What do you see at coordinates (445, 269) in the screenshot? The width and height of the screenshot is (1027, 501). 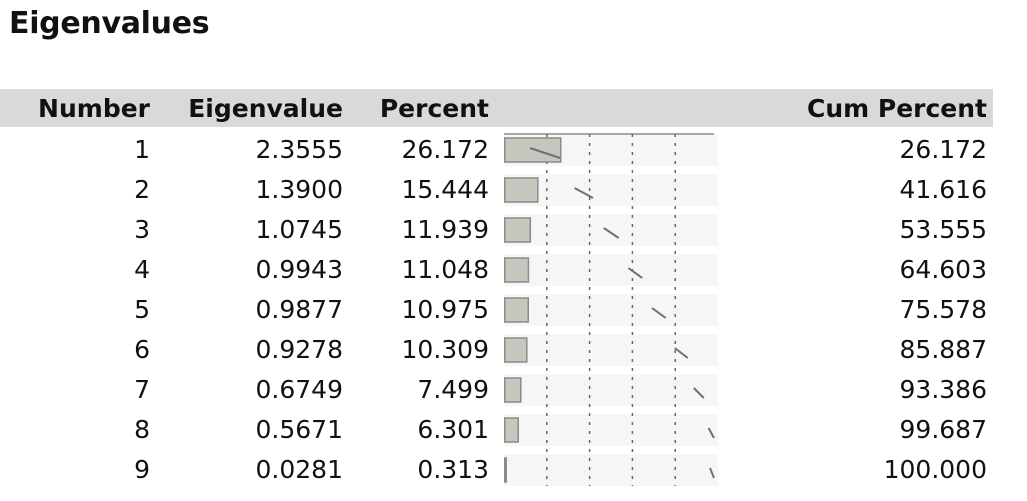 I see `cell-percent: 11.048` at bounding box center [445, 269].